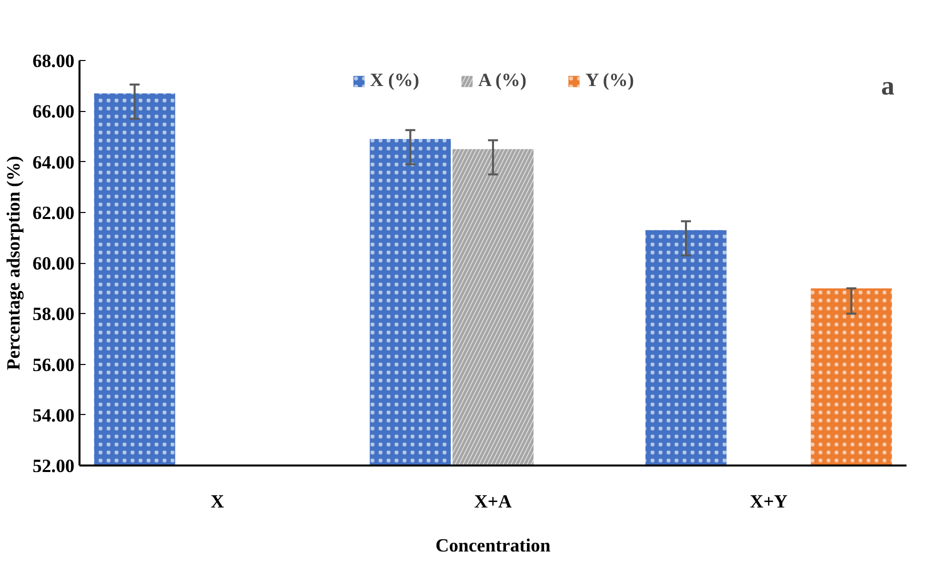  What do you see at coordinates (53, 112) in the screenshot?
I see `y-tick-label: 66.00` at bounding box center [53, 112].